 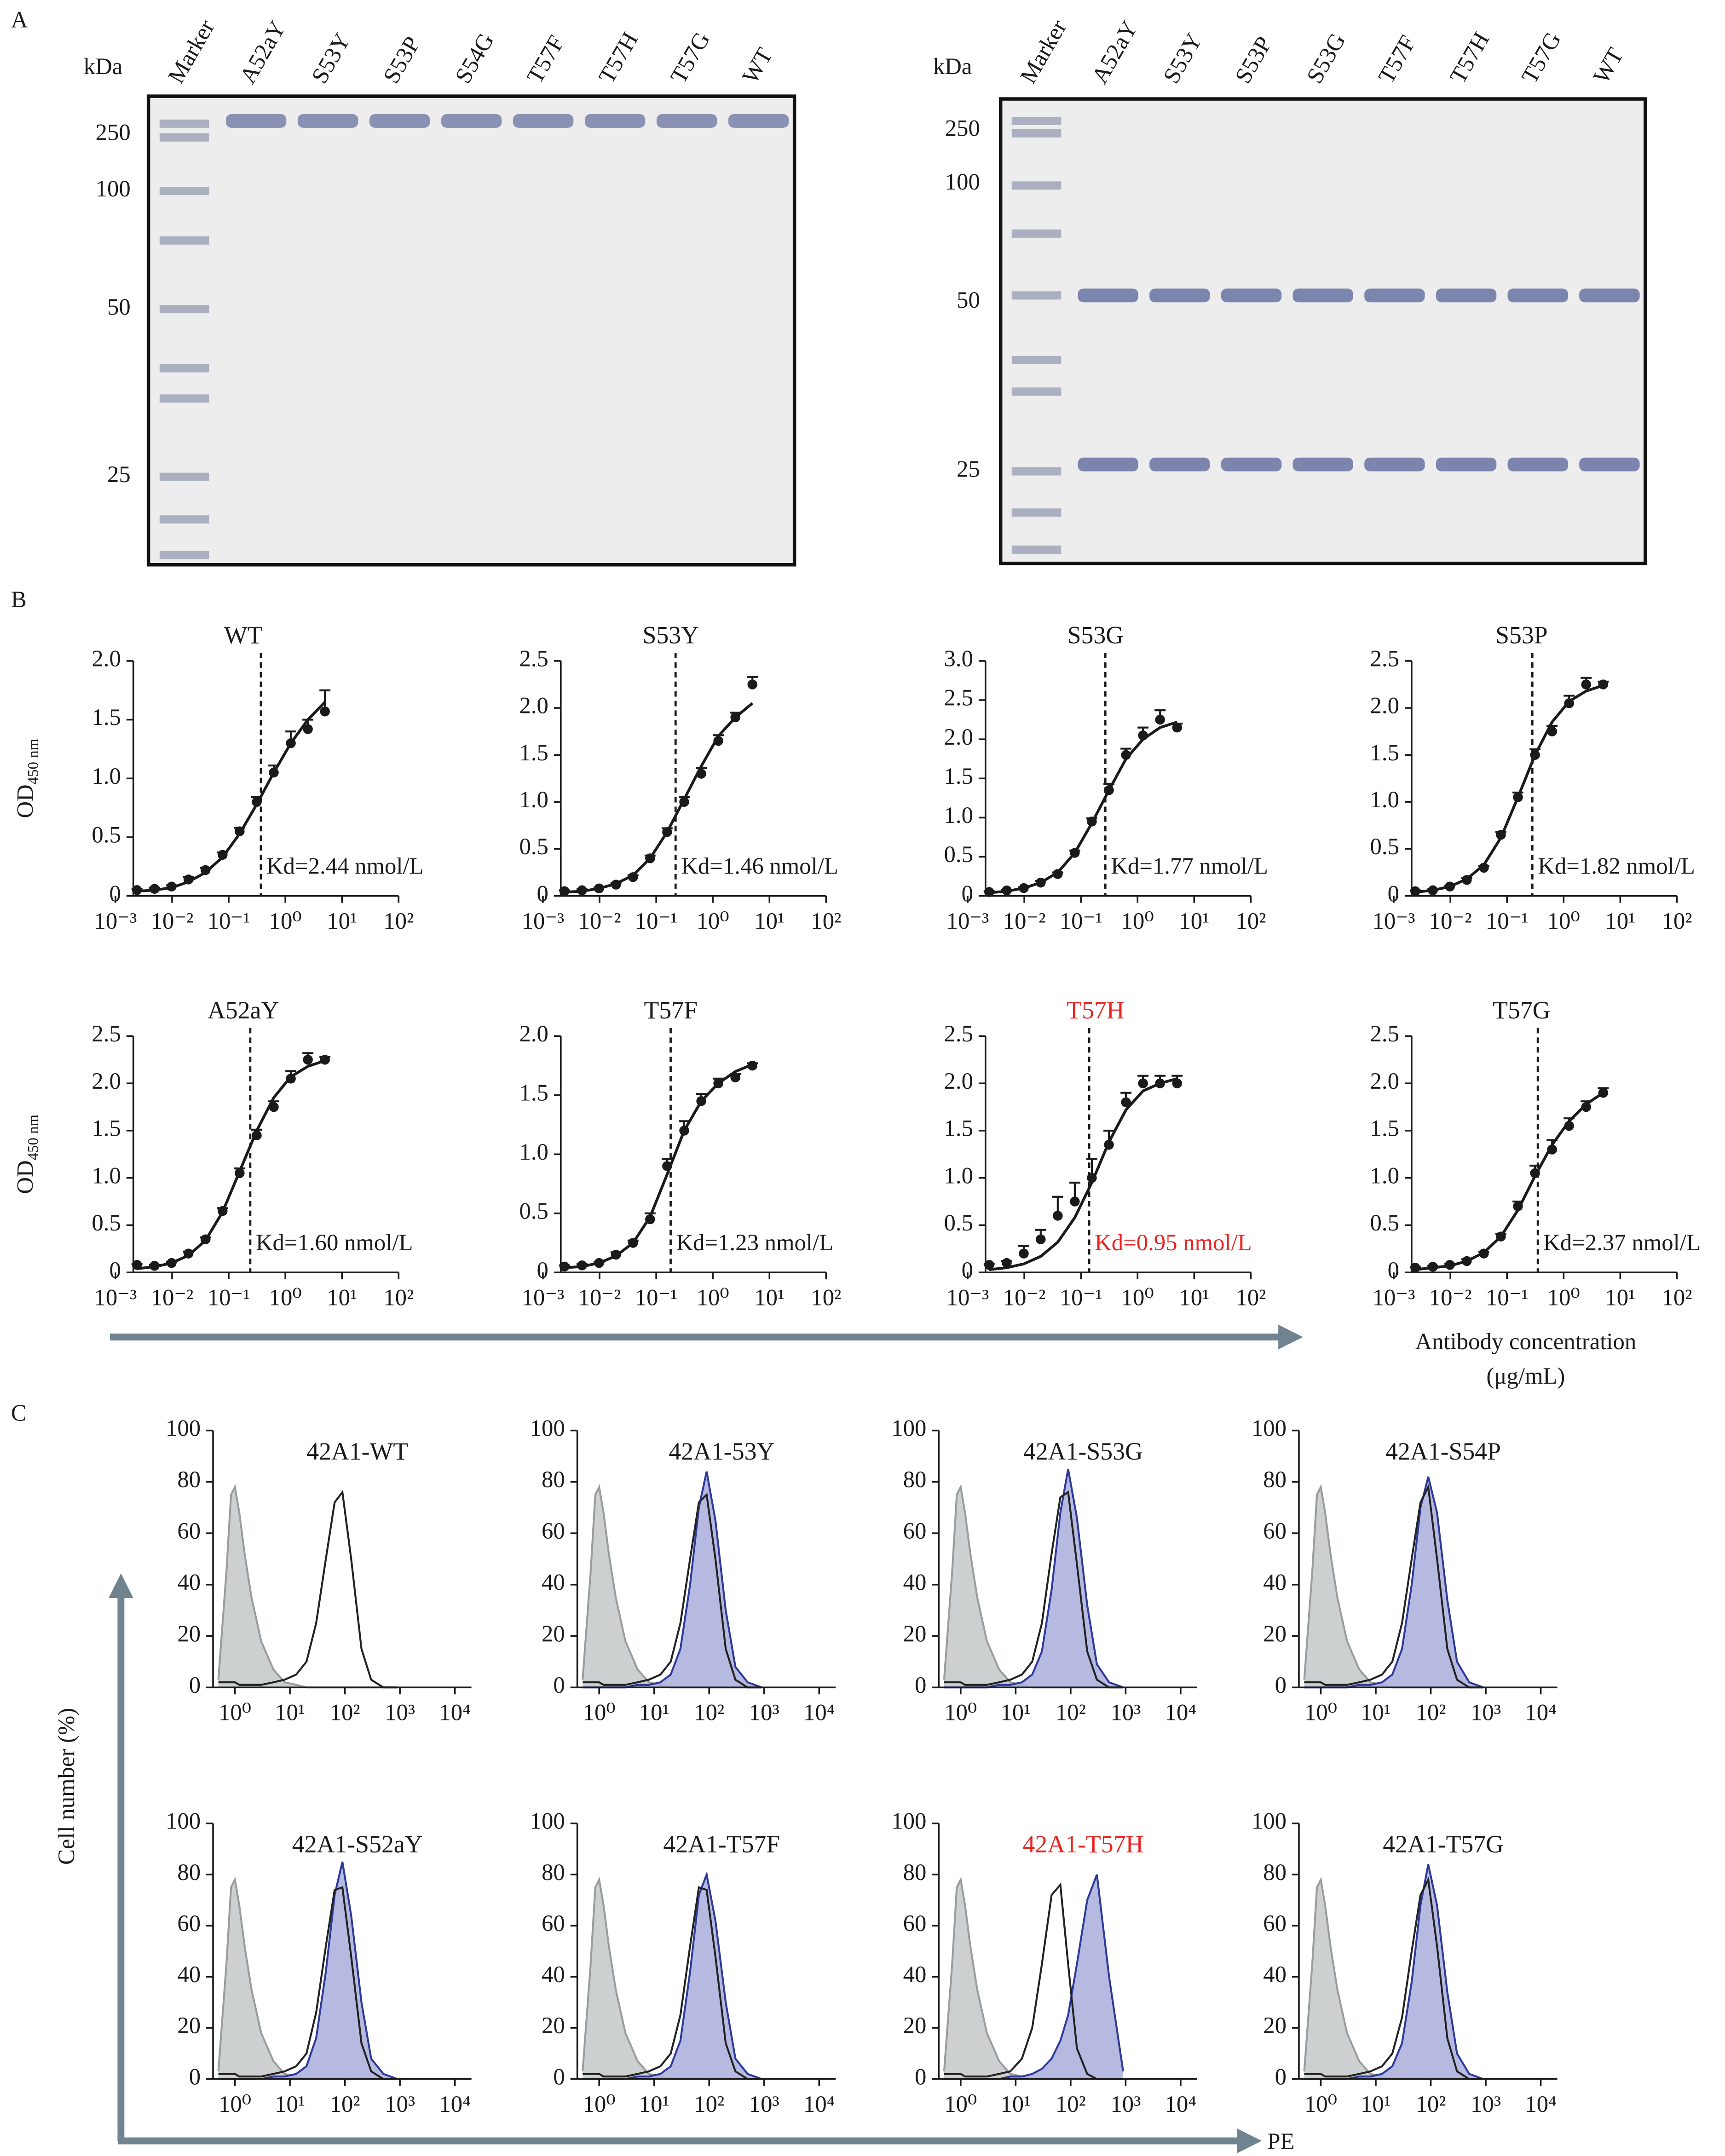 What do you see at coordinates (244, 635) in the screenshot?
I see `chart-title: WT` at bounding box center [244, 635].